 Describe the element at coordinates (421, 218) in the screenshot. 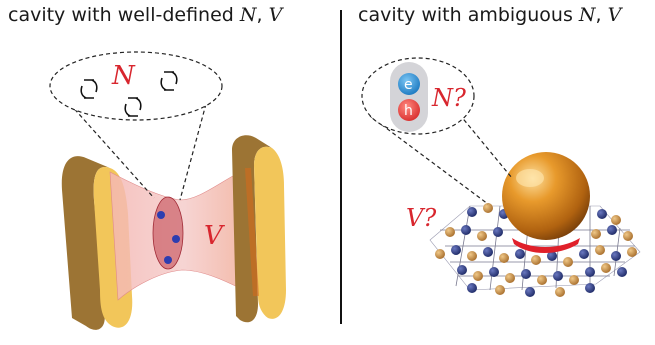

I see `right-label-v: V?` at that location.